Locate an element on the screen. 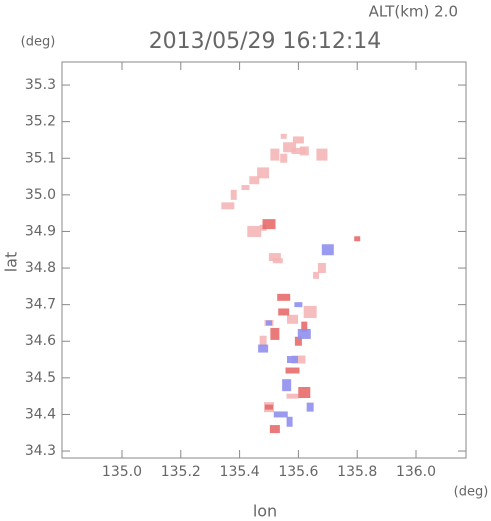  y-tick-label: 34.9 is located at coordinates (40, 231).